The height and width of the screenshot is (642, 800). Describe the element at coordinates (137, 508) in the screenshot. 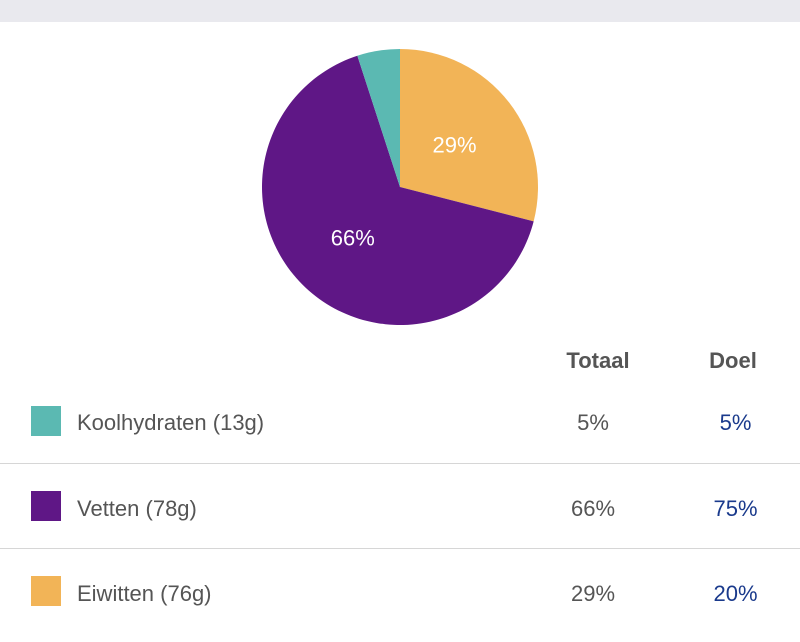

I see `row-label-fats: Vetten (78g)` at that location.